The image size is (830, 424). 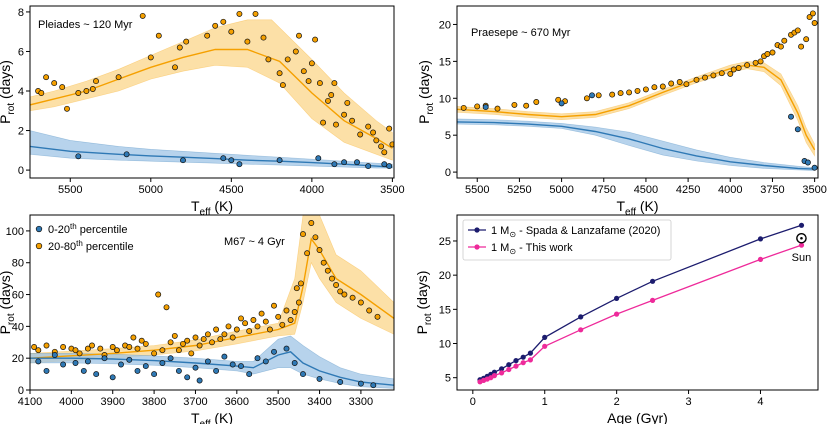 I want to click on series-point-pink, so click(x=509, y=369).